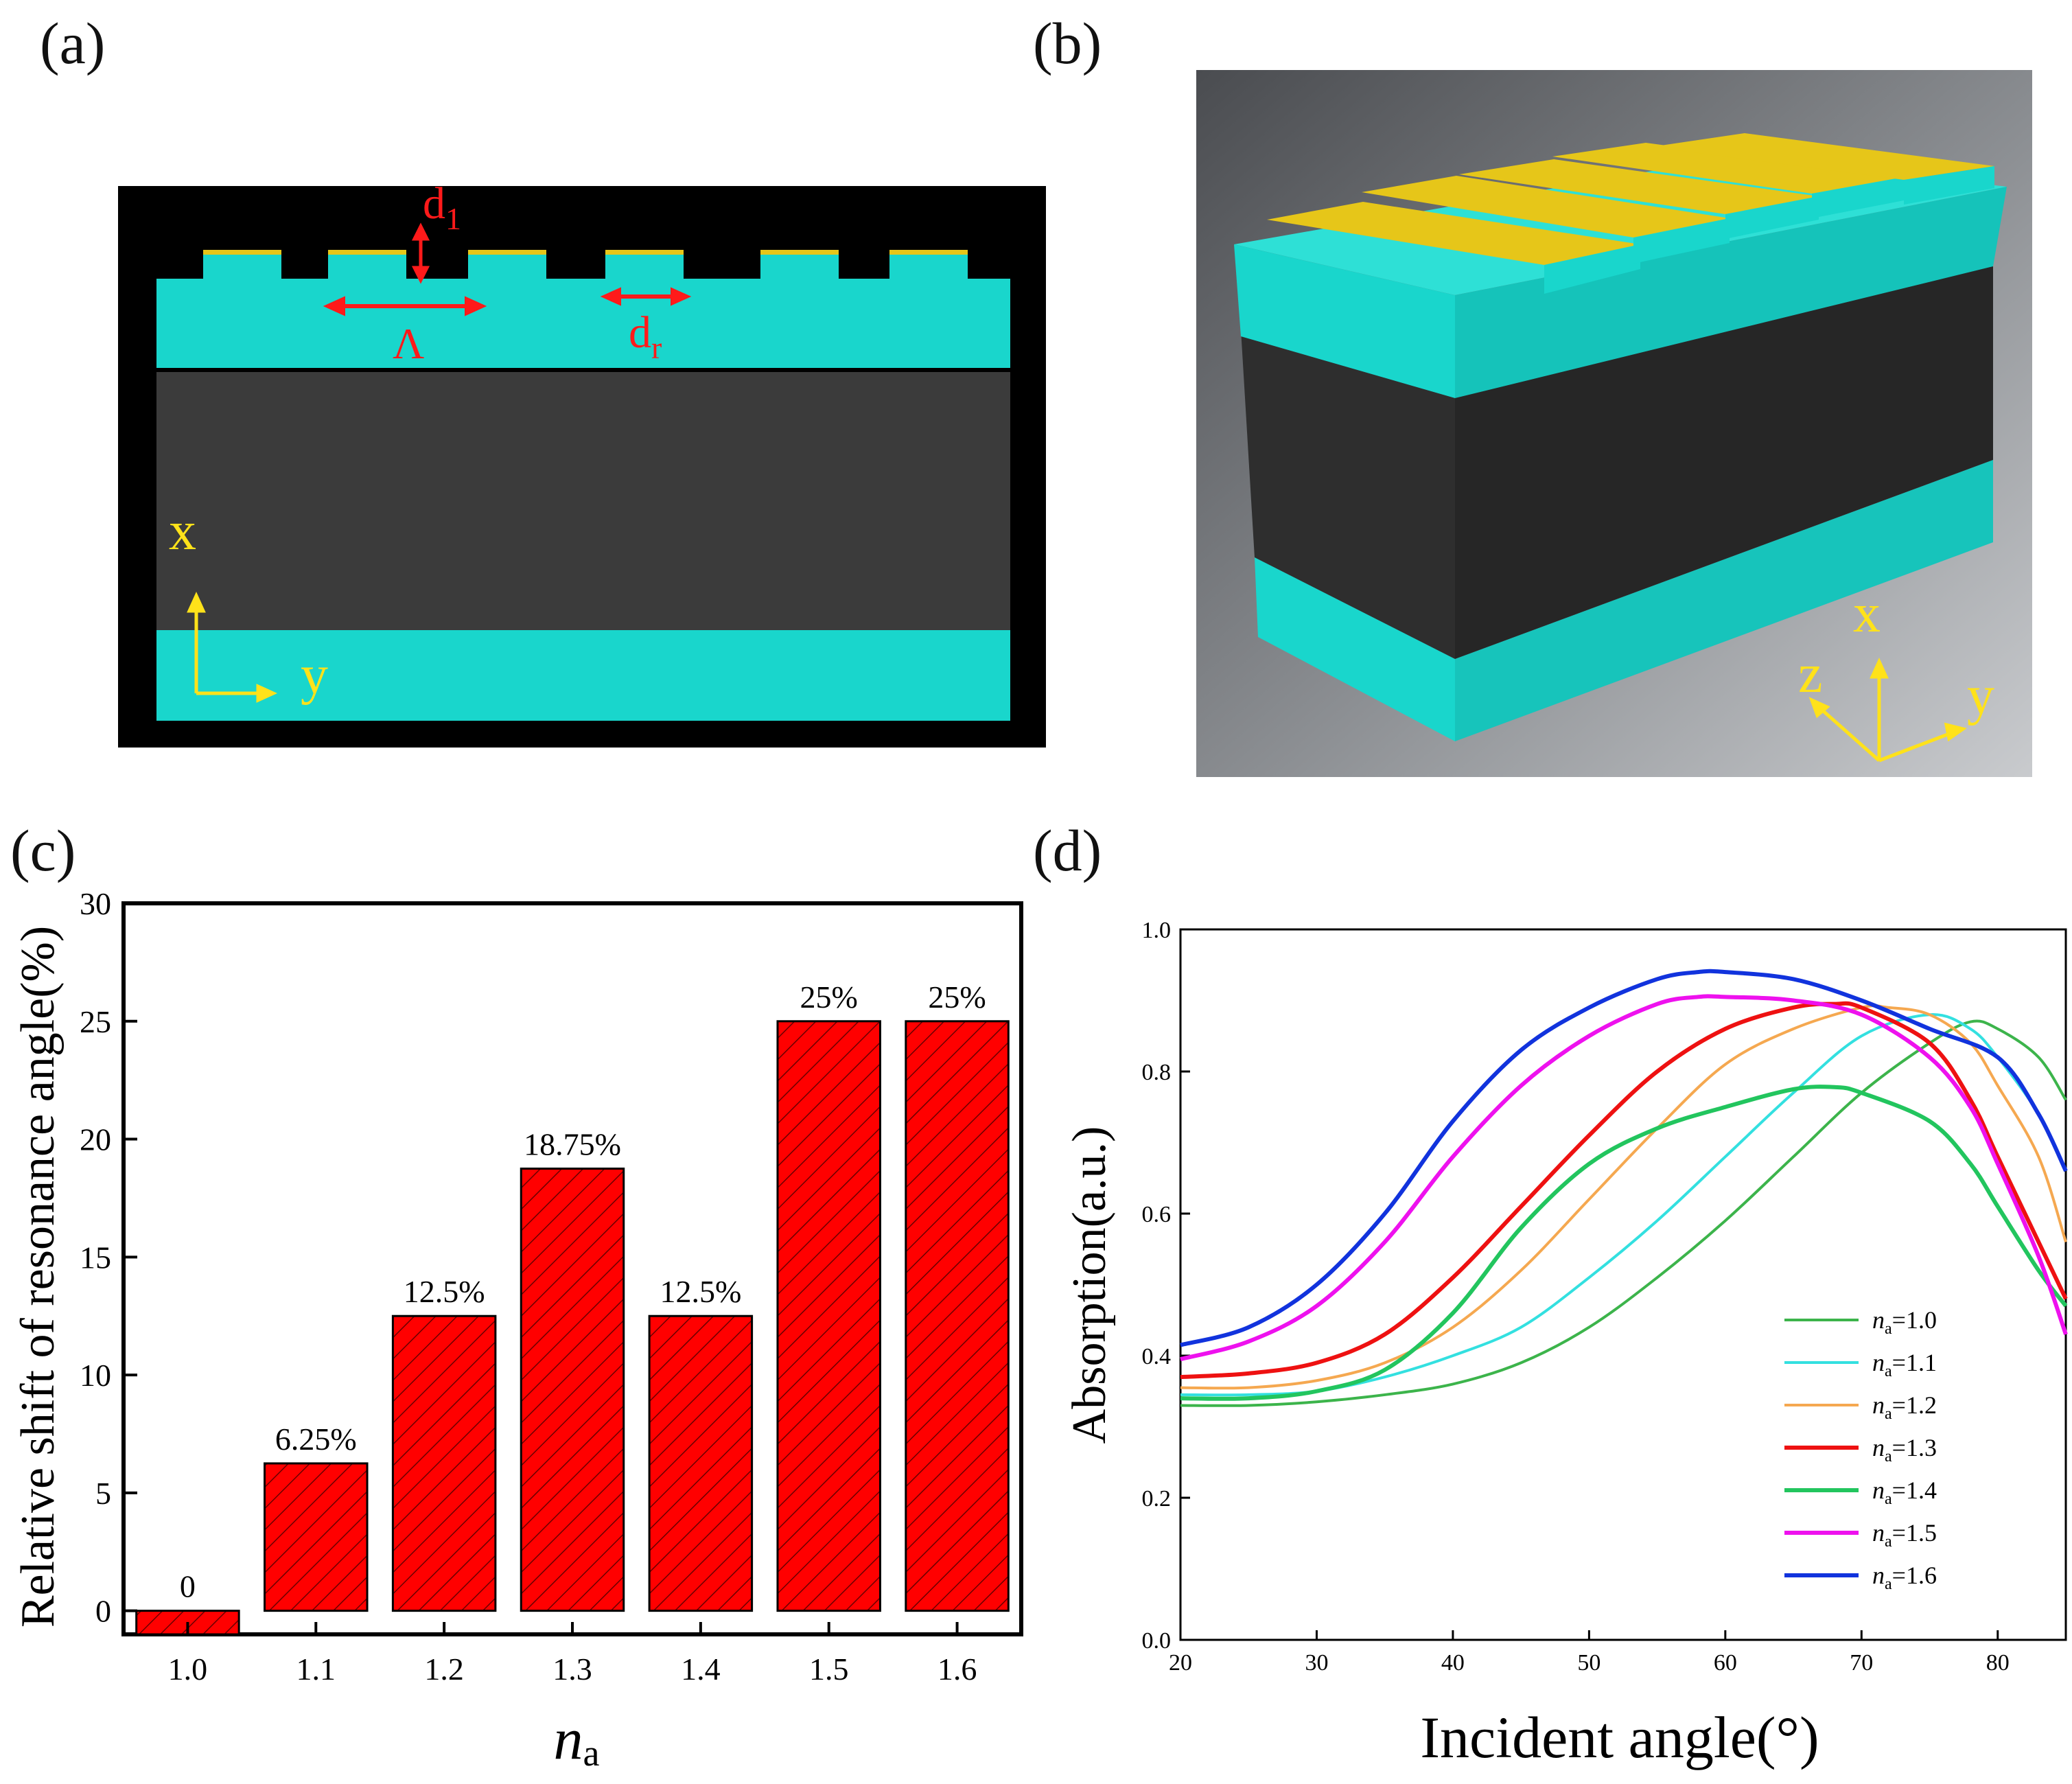 The width and height of the screenshot is (2072, 1784). I want to click on core-front, so click(1348, 494).